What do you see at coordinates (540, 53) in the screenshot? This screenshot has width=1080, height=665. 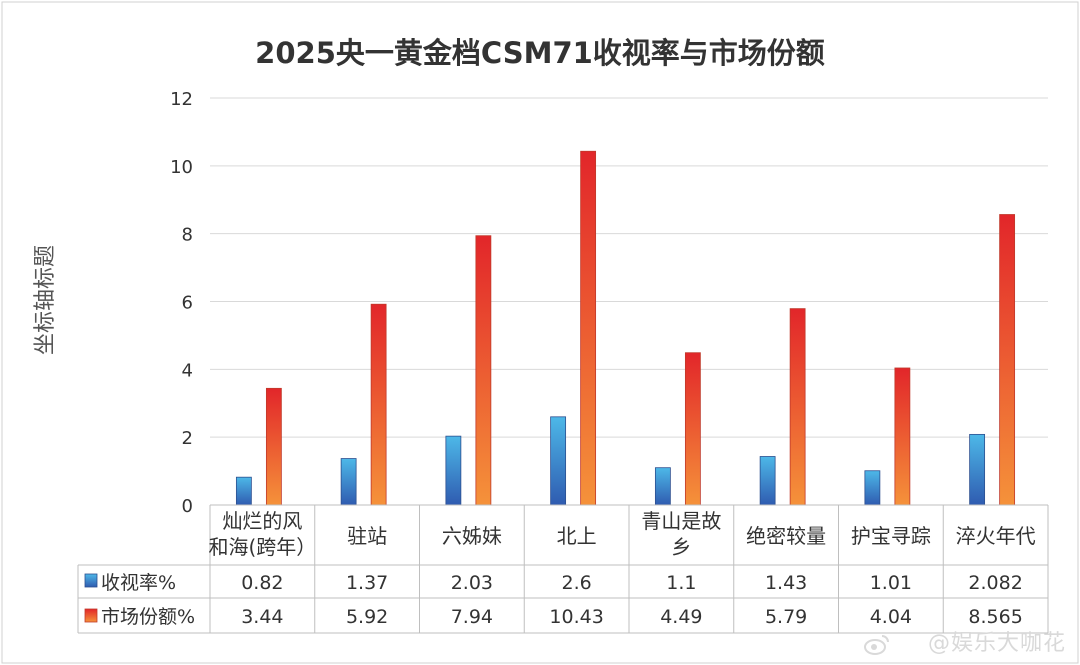 I see `chart-title: 2025央一黄金档CSM71收视率与市场份额` at bounding box center [540, 53].